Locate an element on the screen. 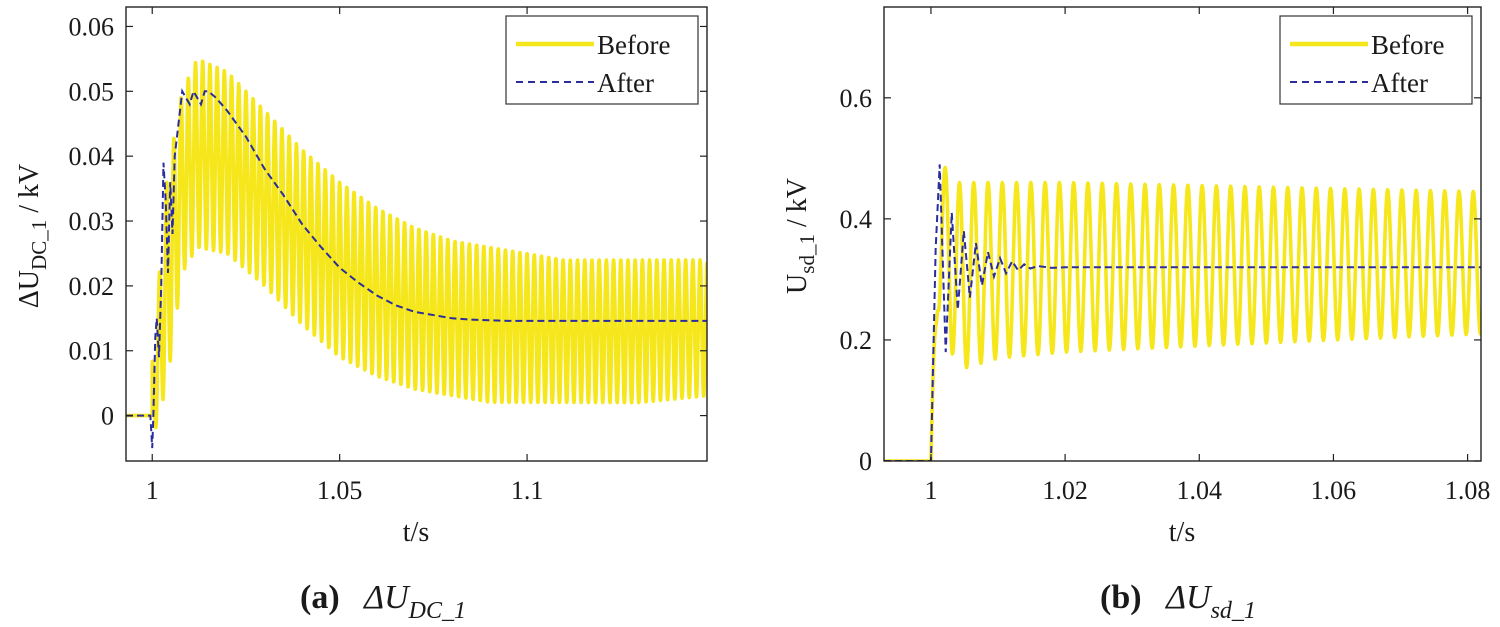 This screenshot has height=627, width=1500. panel-a-ytick-label: 0.03 is located at coordinates (92, 221).